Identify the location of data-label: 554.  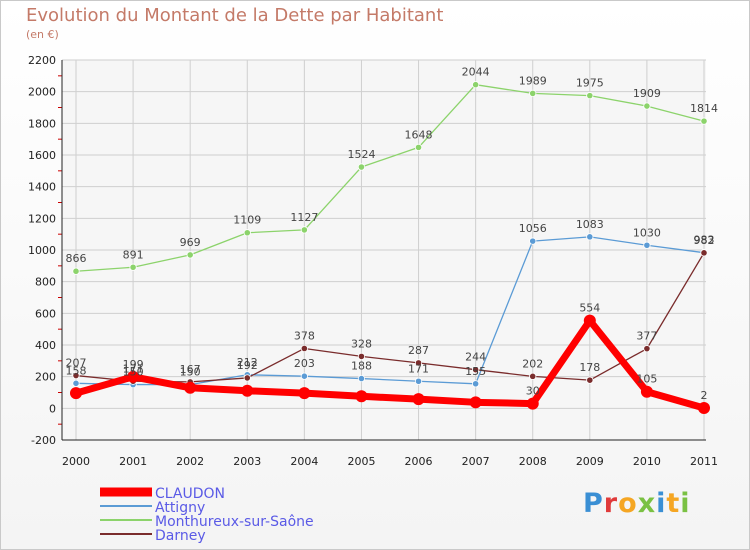
(589, 308).